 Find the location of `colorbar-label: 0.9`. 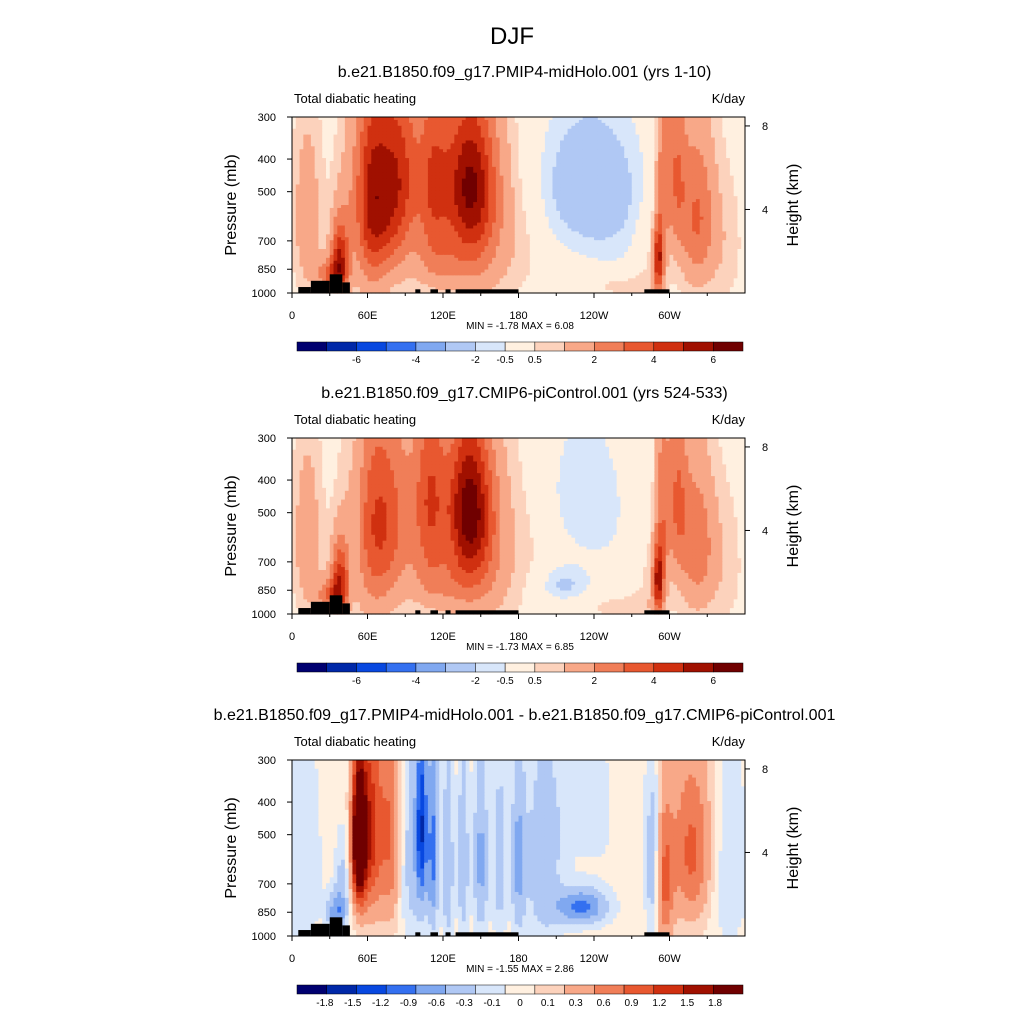

colorbar-label: 0.9 is located at coordinates (632, 1003).